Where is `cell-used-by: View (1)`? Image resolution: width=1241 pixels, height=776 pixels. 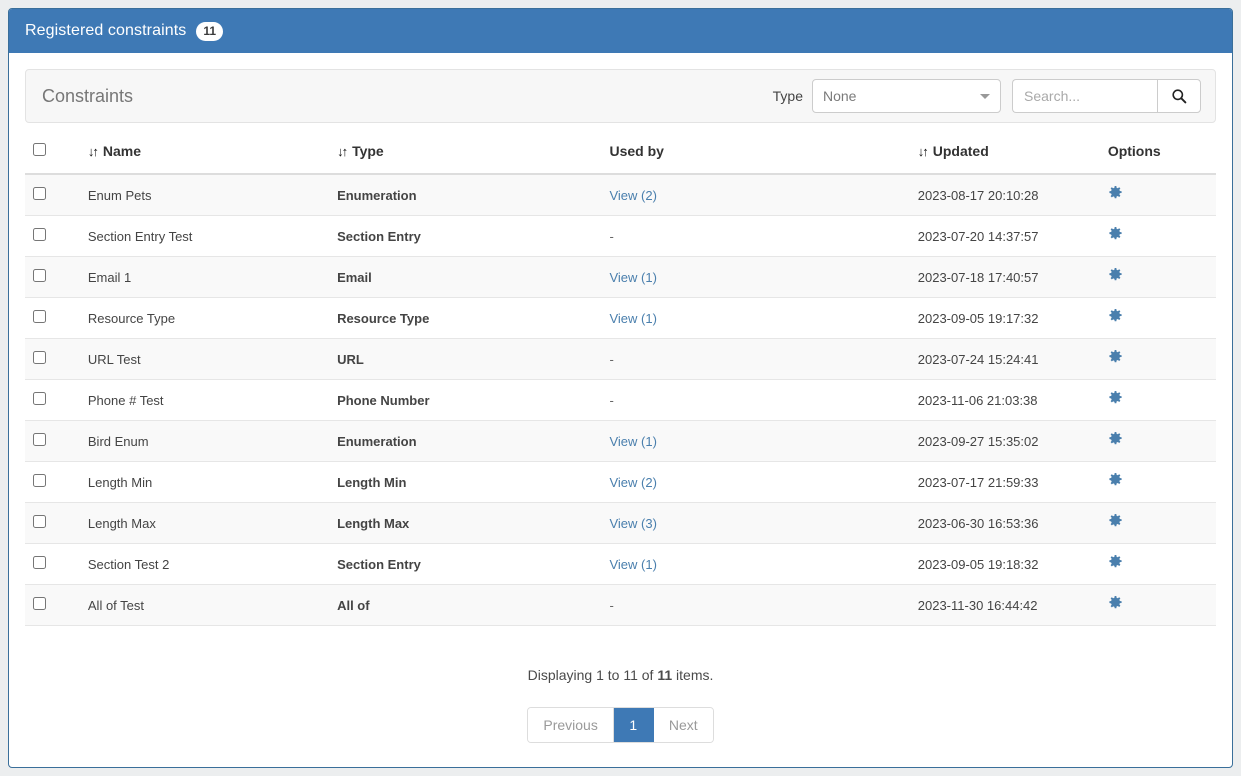 cell-used-by: View (1) is located at coordinates (755, 441).